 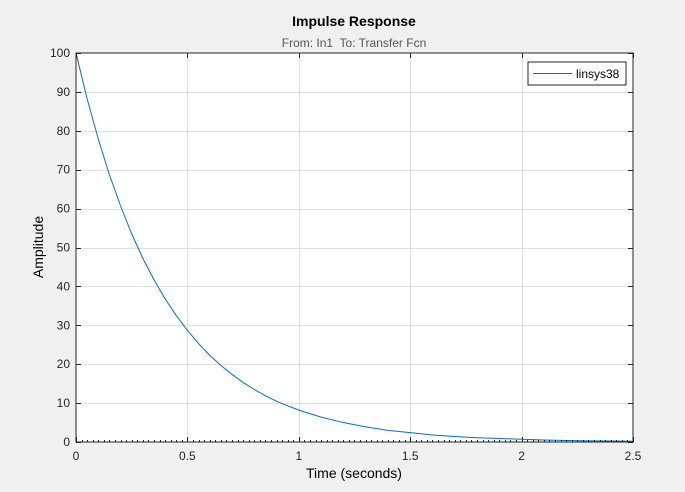 What do you see at coordinates (38, 247) in the screenshot?
I see `y-axis-label: Amplitude` at bounding box center [38, 247].